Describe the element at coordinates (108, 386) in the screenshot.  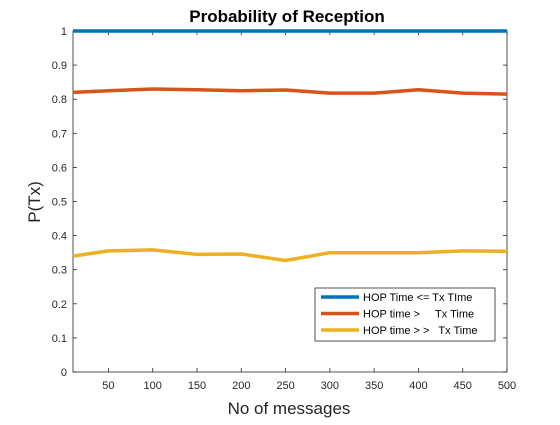
I see `x-tick-label: 50` at that location.